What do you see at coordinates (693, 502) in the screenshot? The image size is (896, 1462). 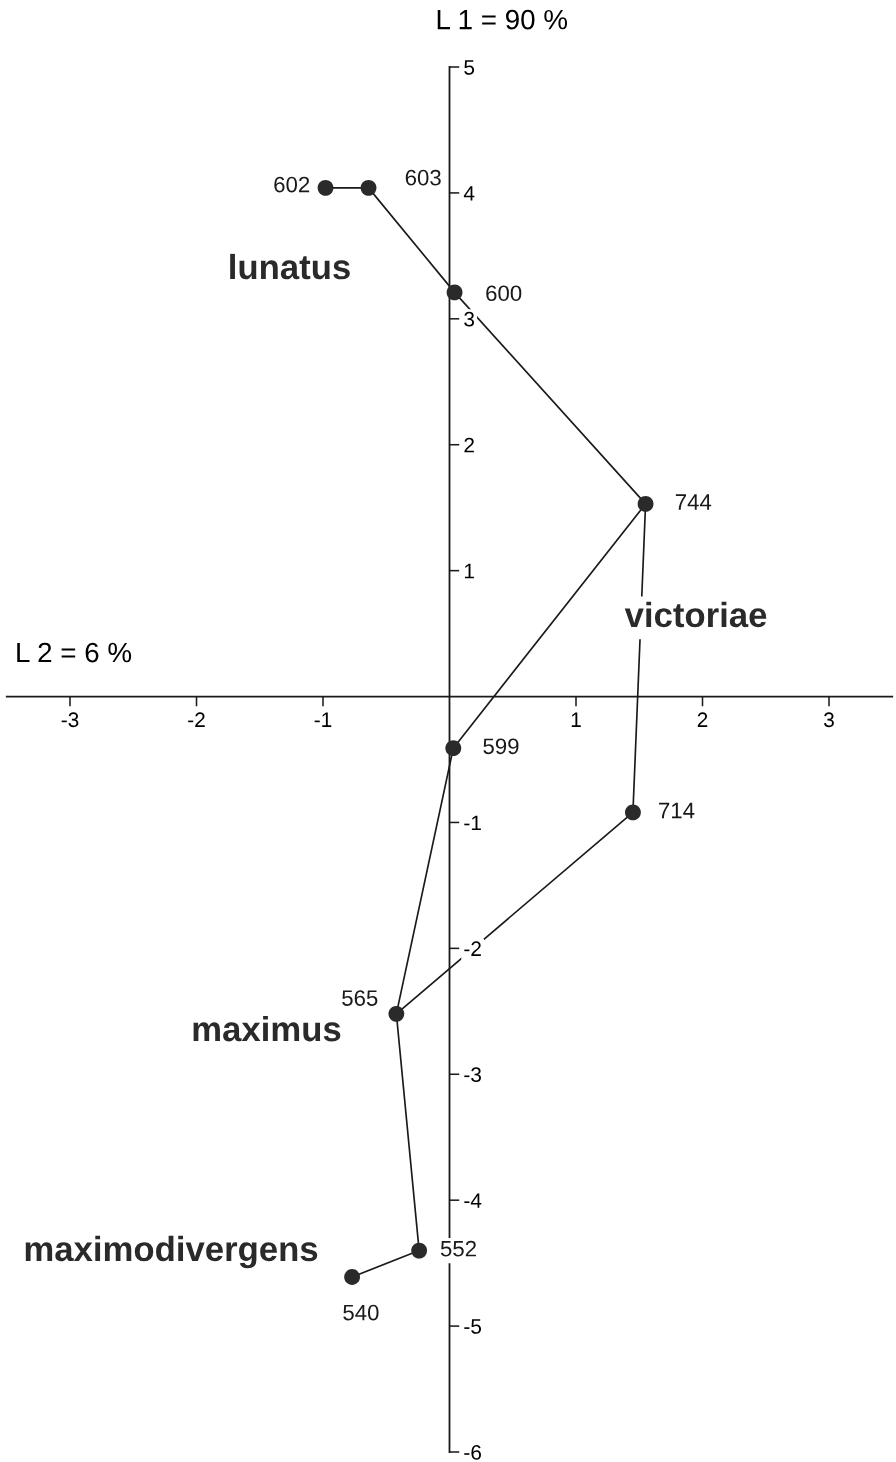 I see `annotation: 744` at bounding box center [693, 502].